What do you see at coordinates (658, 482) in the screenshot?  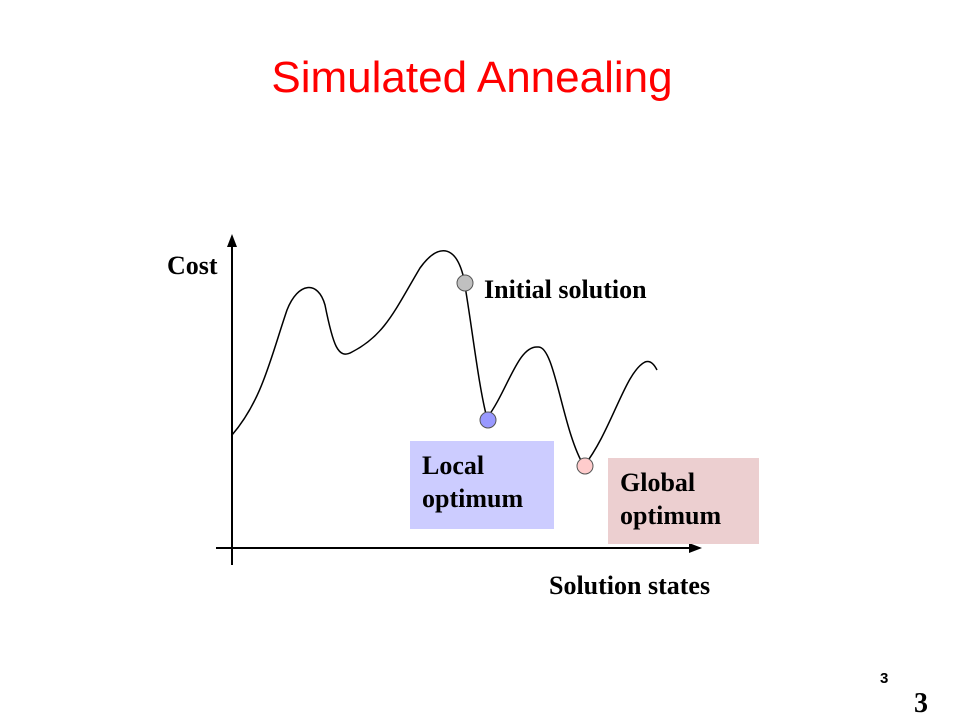 I see `global-optimum-label-line1: Global` at bounding box center [658, 482].